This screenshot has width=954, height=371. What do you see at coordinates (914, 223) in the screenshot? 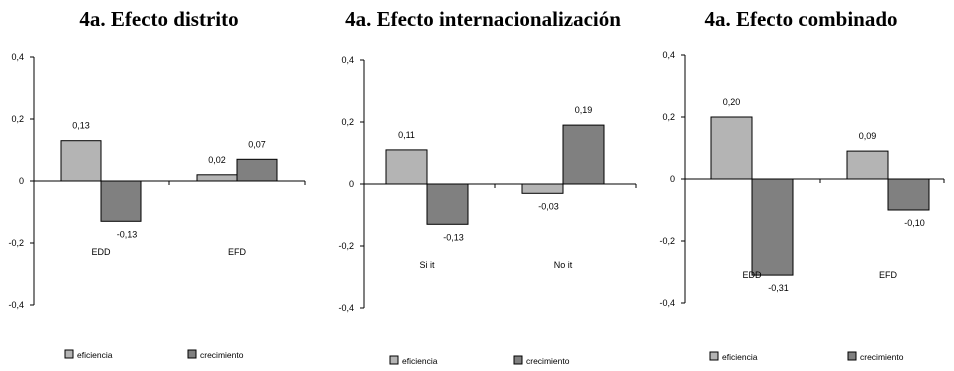
I see `data-label: -0,10` at bounding box center [914, 223].